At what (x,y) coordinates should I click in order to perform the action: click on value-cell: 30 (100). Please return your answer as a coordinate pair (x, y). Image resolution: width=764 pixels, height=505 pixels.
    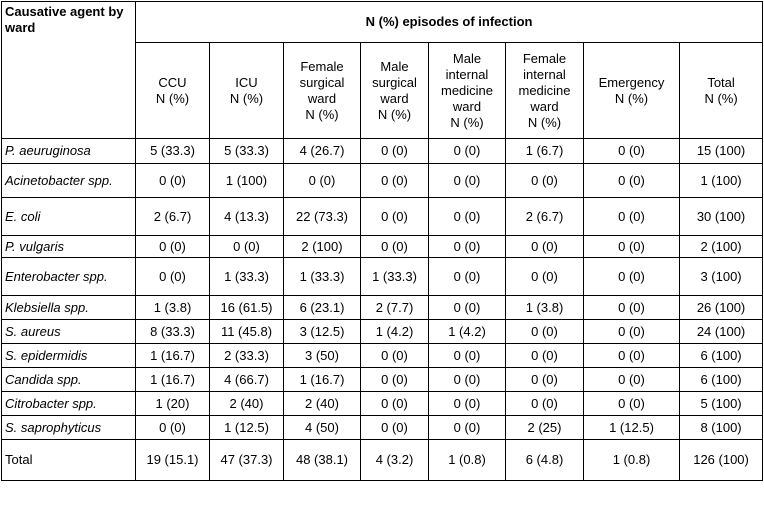
    Looking at the image, I should click on (721, 216).